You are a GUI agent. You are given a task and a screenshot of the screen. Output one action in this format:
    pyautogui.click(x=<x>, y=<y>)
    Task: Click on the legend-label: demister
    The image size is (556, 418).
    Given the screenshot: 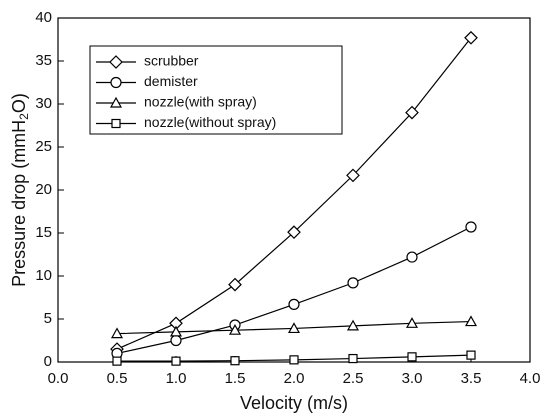 What is the action you would take?
    pyautogui.click(x=171, y=81)
    